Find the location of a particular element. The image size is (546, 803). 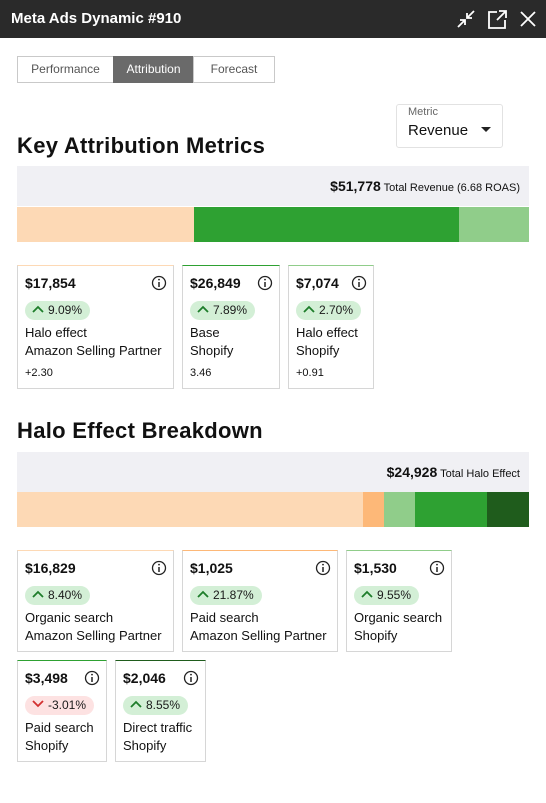

card-label: Direct traffic is located at coordinates (158, 727).